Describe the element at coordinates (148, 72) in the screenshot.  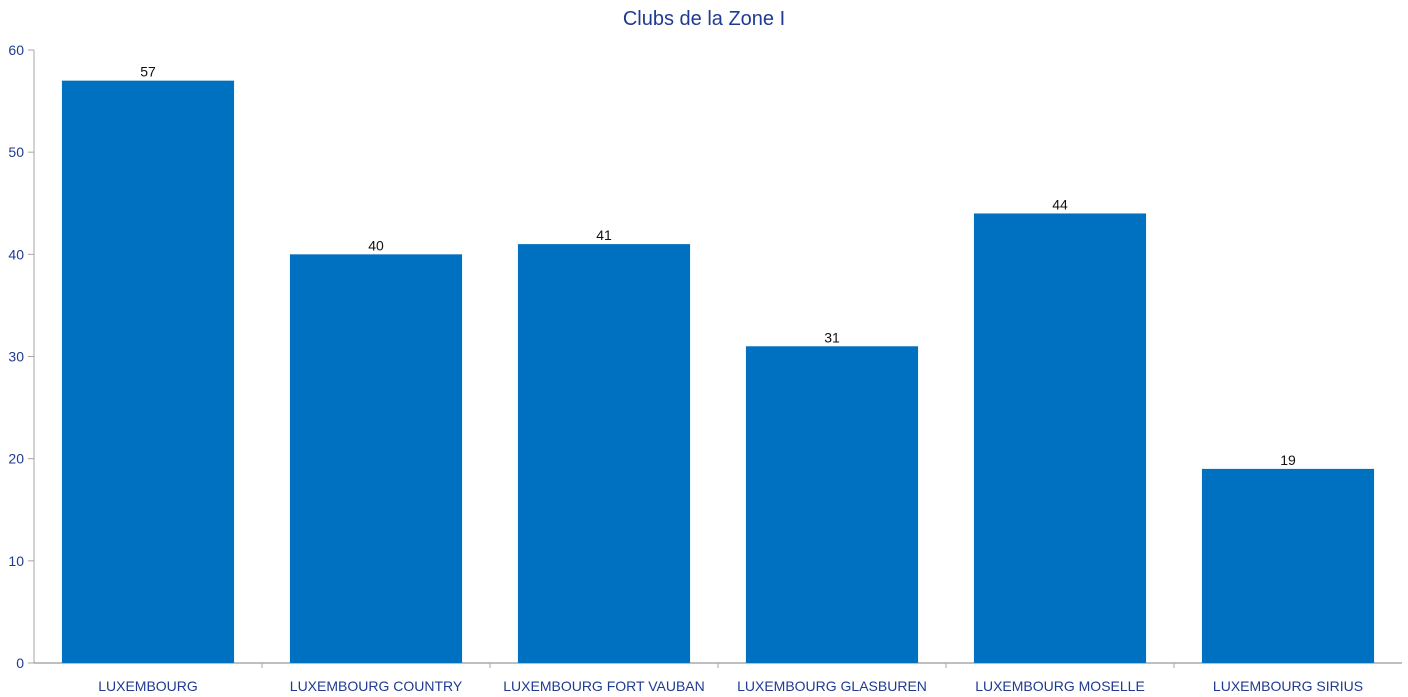
I see `data-label: 57` at that location.